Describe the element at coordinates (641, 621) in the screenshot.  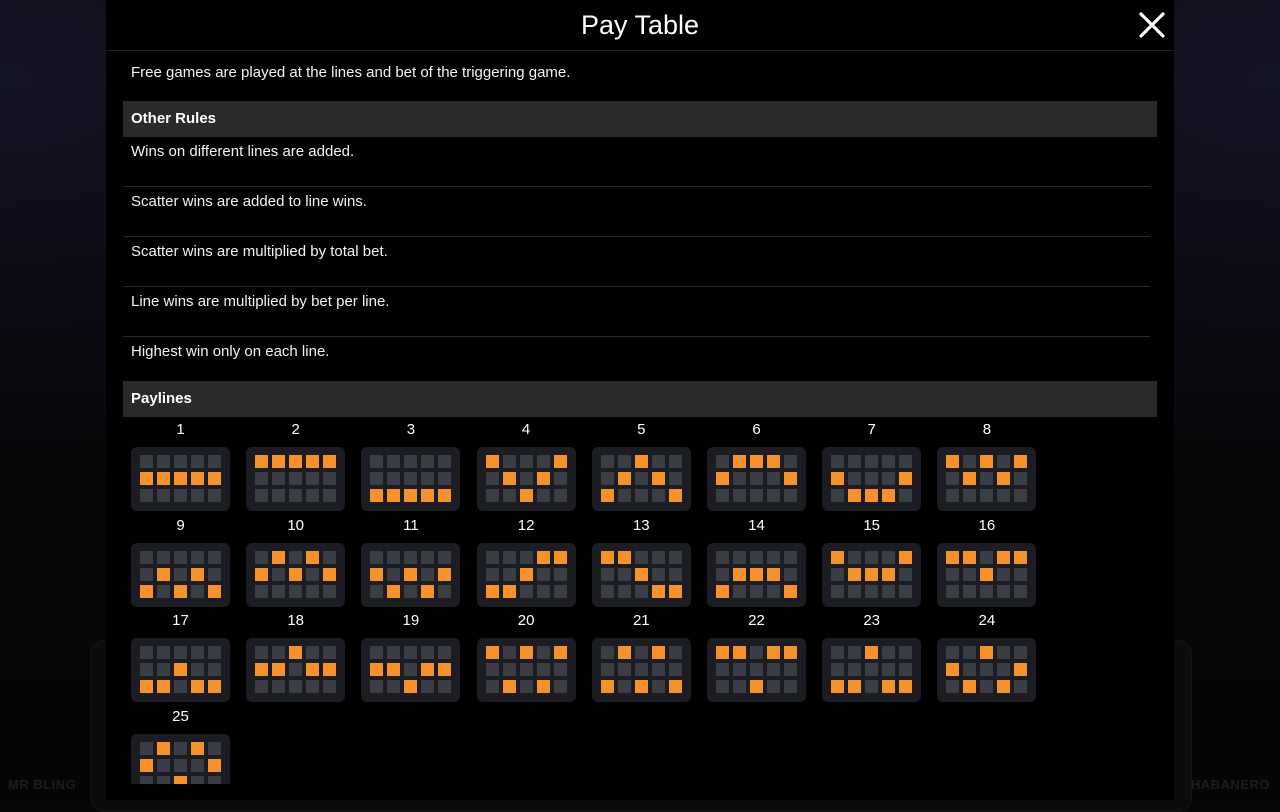
I see `payline-number: 21` at that location.